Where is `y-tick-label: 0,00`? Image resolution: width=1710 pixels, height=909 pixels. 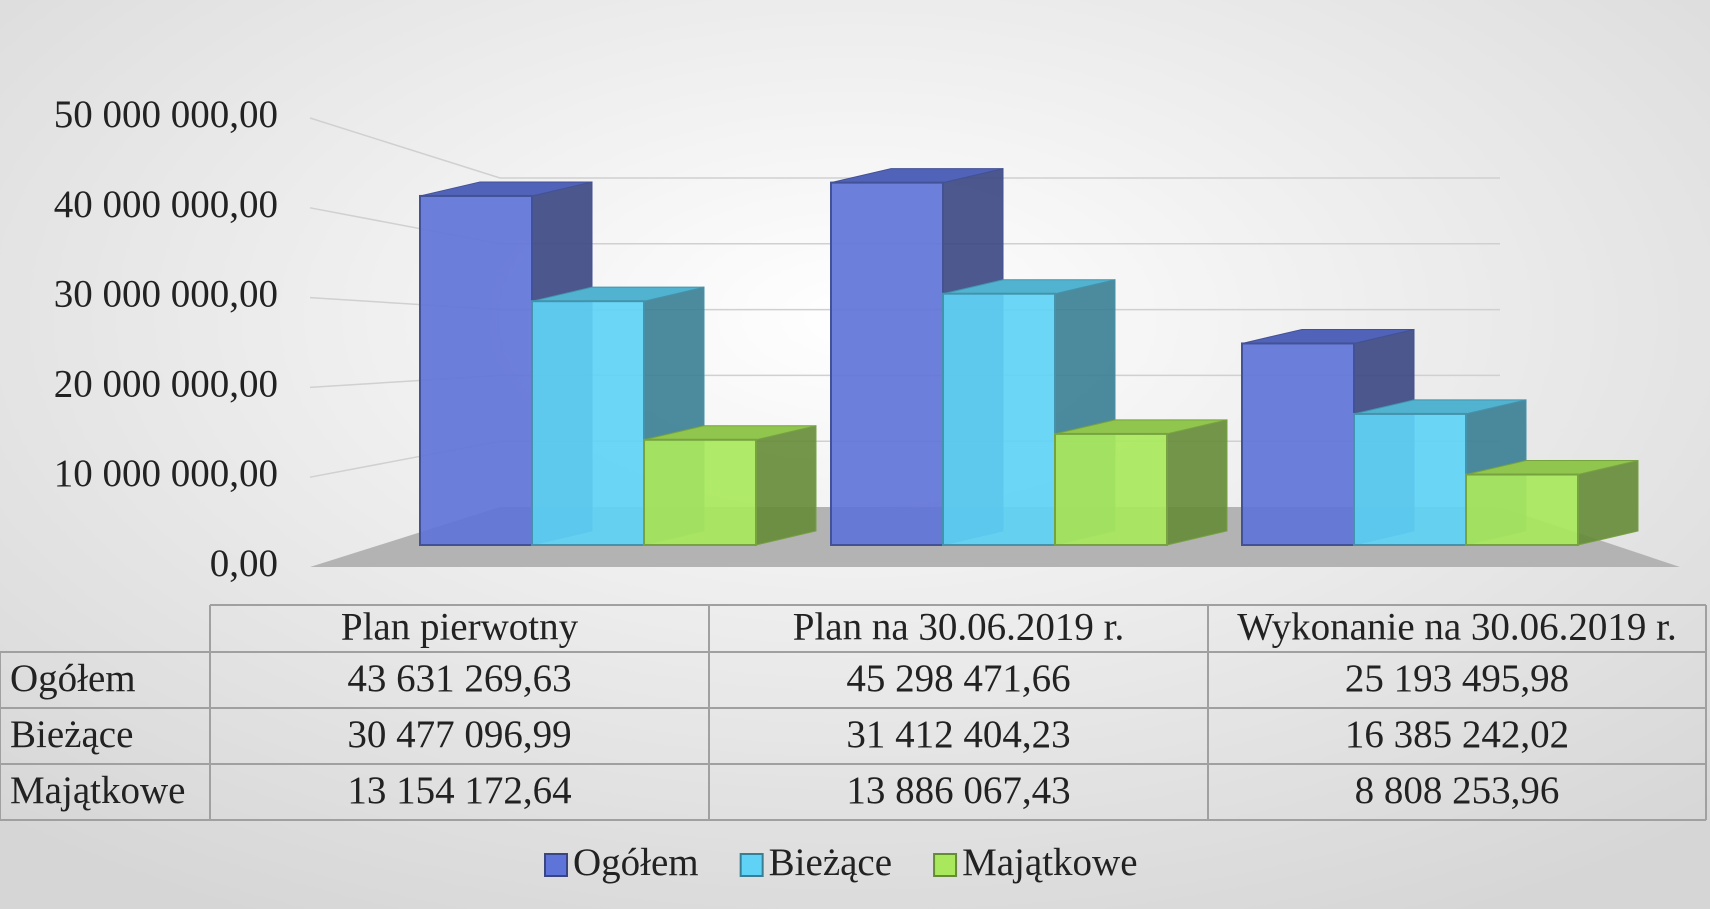 y-tick-label: 0,00 is located at coordinates (244, 563).